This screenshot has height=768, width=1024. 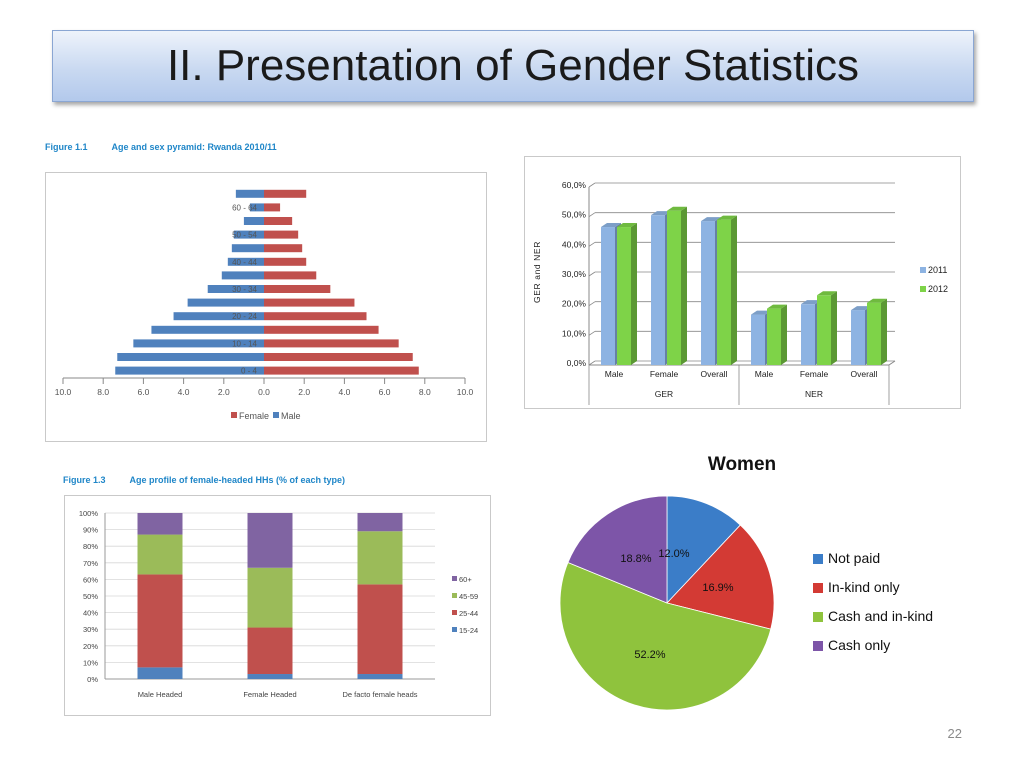 I want to click on category-label: Male Headed, so click(x=160, y=694).